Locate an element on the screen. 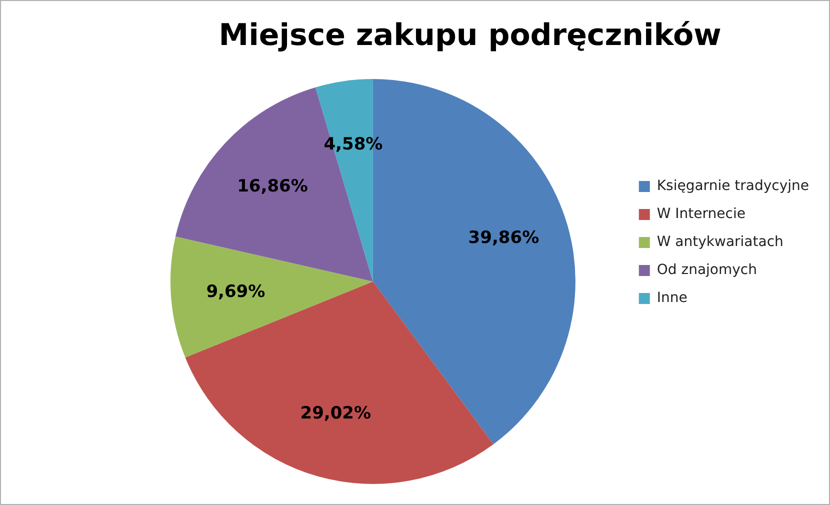  legend-label: W antykwariatach is located at coordinates (720, 242).